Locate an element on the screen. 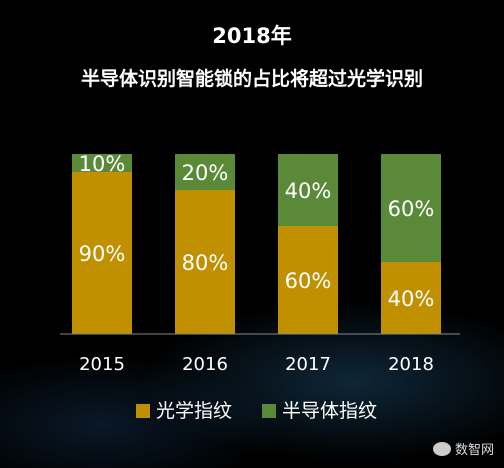  x-tick-label-2017: 2017 is located at coordinates (308, 364).